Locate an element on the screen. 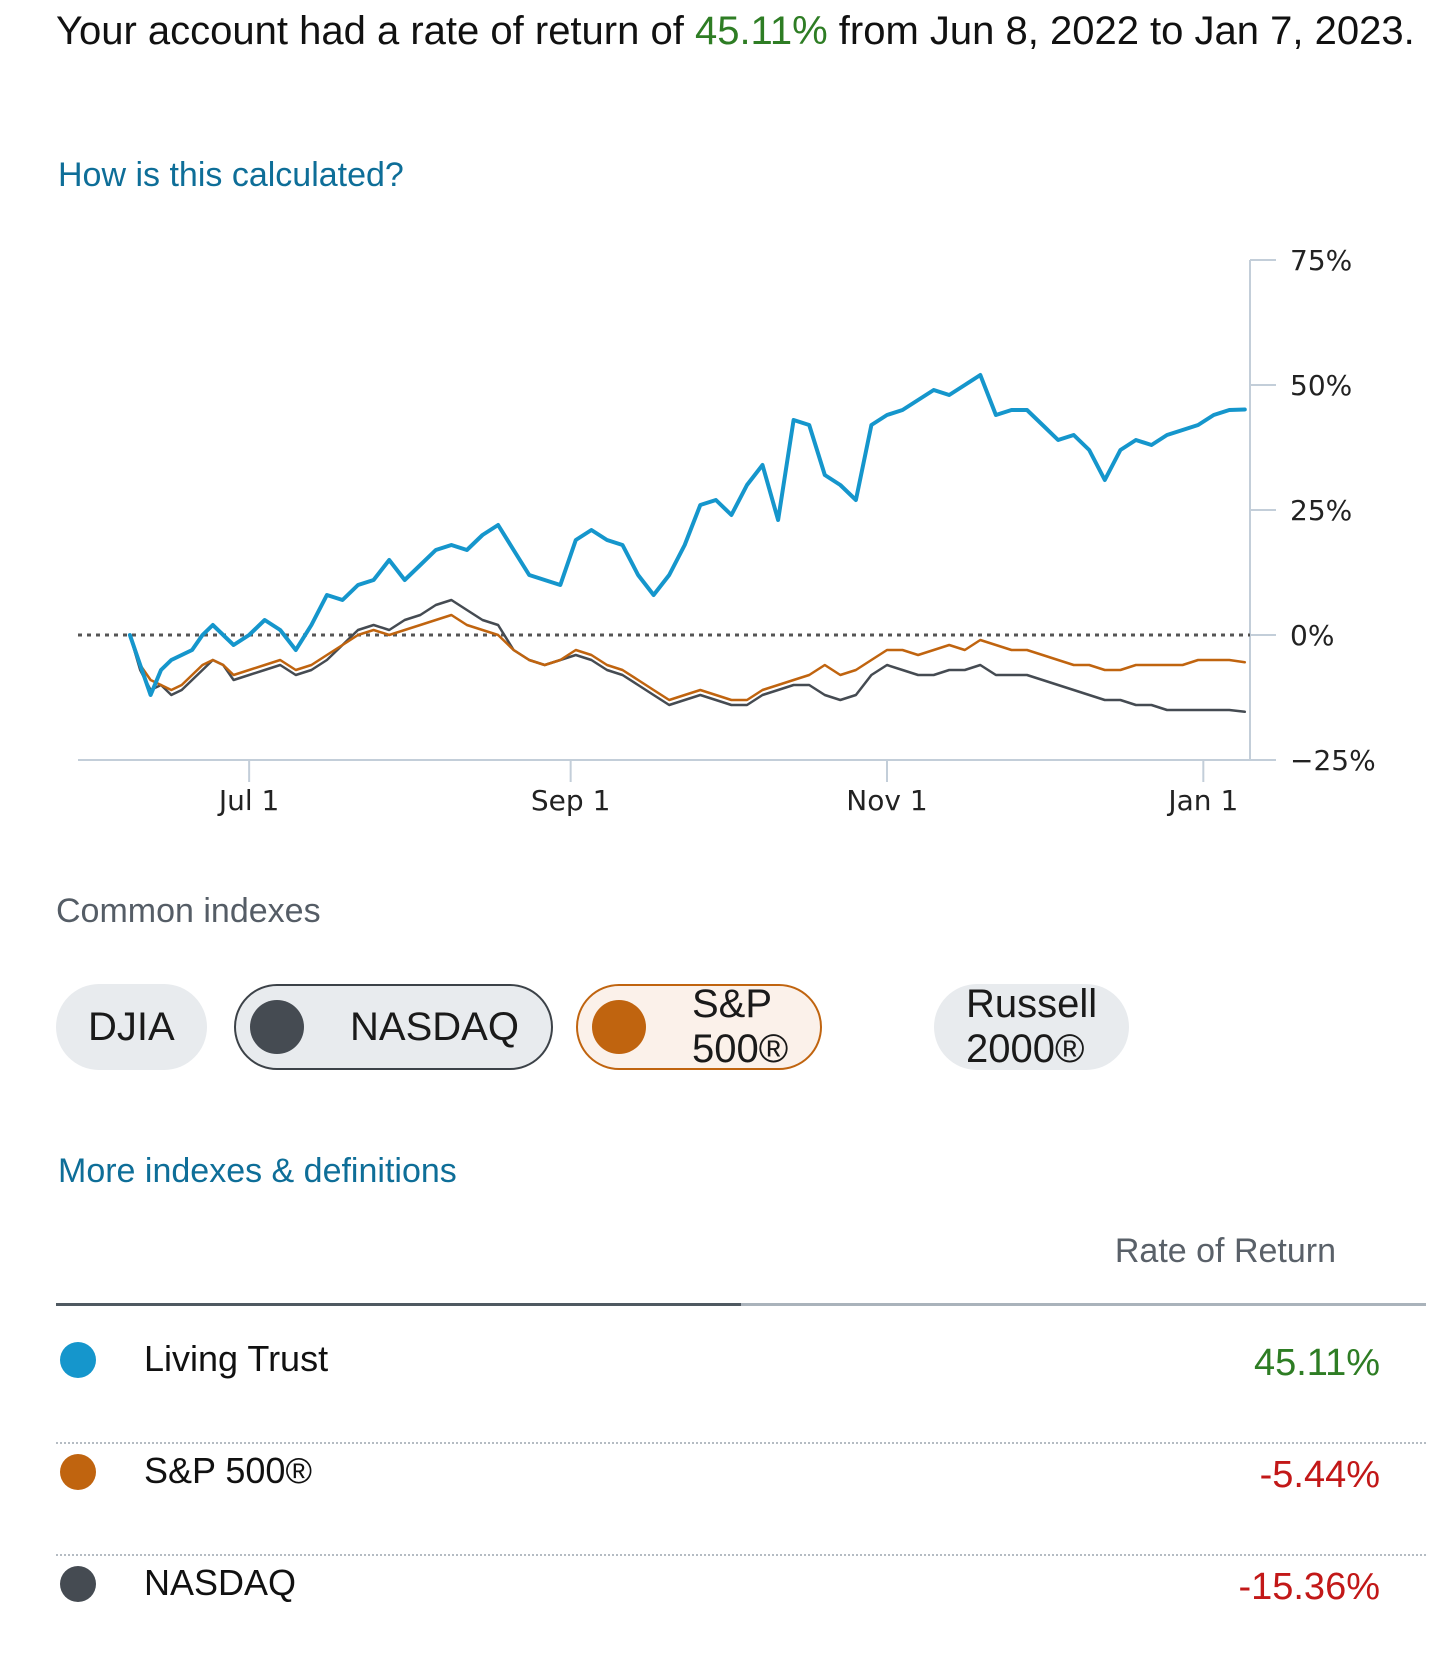 This screenshot has width=1456, height=1668. chip-russell2000: Russell 2000® is located at coordinates (1032, 1026).